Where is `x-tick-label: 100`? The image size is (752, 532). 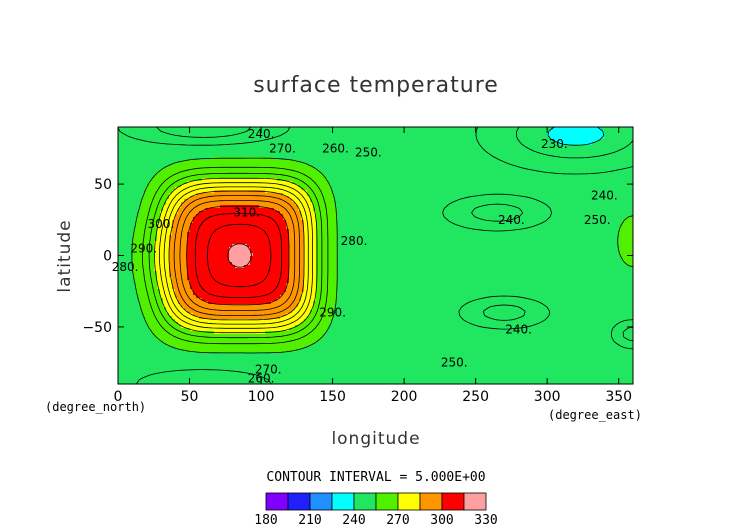
x-tick-label: 100 is located at coordinates (261, 397).